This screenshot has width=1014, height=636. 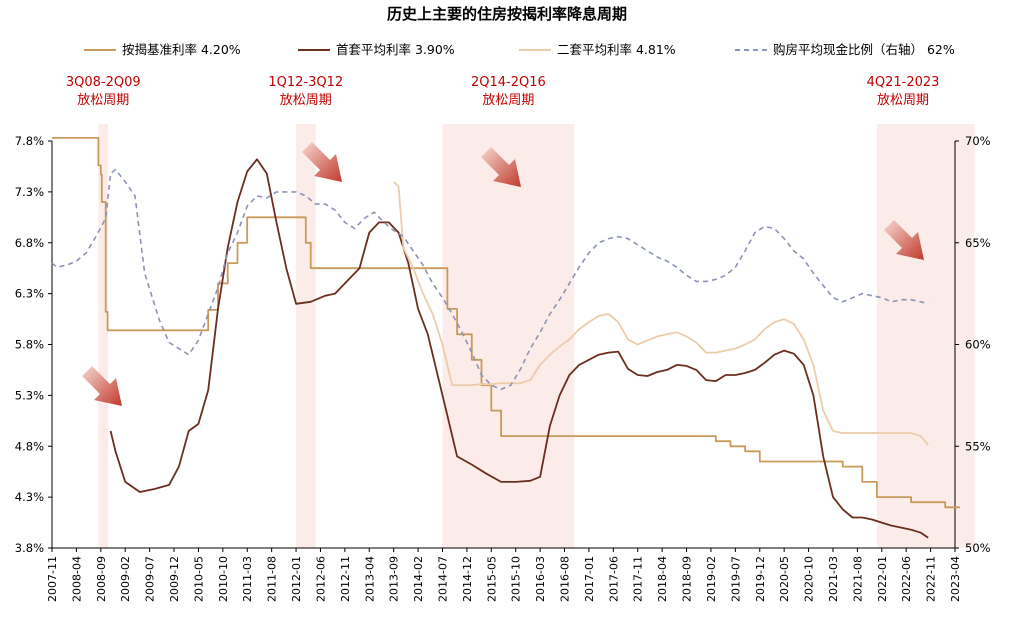 I want to click on x-tick-label: 2018-09, so click(x=687, y=579).